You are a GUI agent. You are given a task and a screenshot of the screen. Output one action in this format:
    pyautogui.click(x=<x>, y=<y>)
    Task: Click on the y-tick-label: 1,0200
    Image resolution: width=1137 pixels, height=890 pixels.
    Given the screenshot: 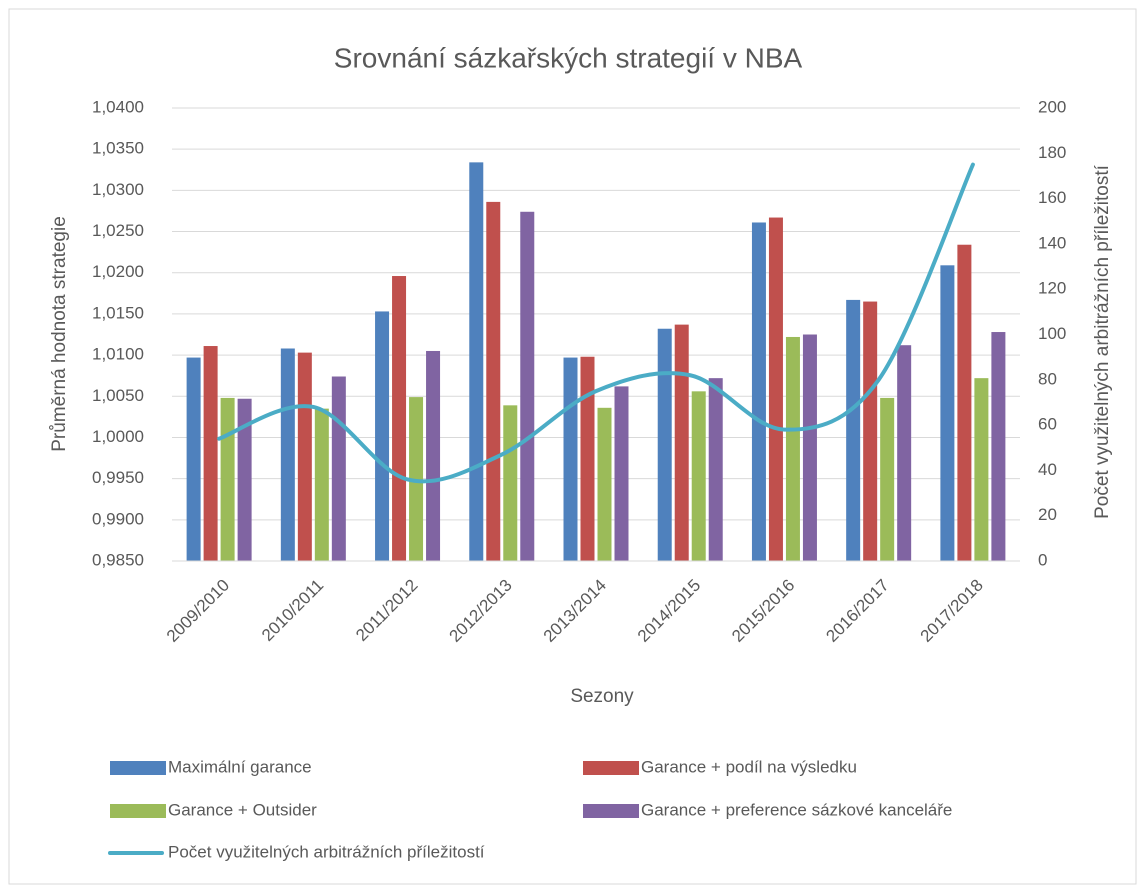 What is the action you would take?
    pyautogui.click(x=118, y=271)
    